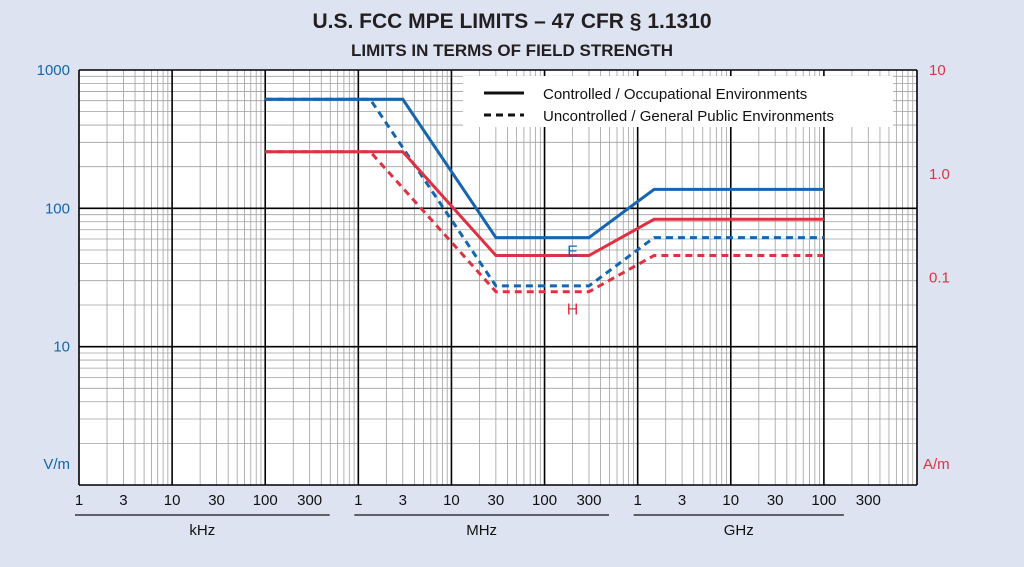 The width and height of the screenshot is (1024, 567). Describe the element at coordinates (53, 70) in the screenshot. I see `y-left-tick-label: 1000` at that location.